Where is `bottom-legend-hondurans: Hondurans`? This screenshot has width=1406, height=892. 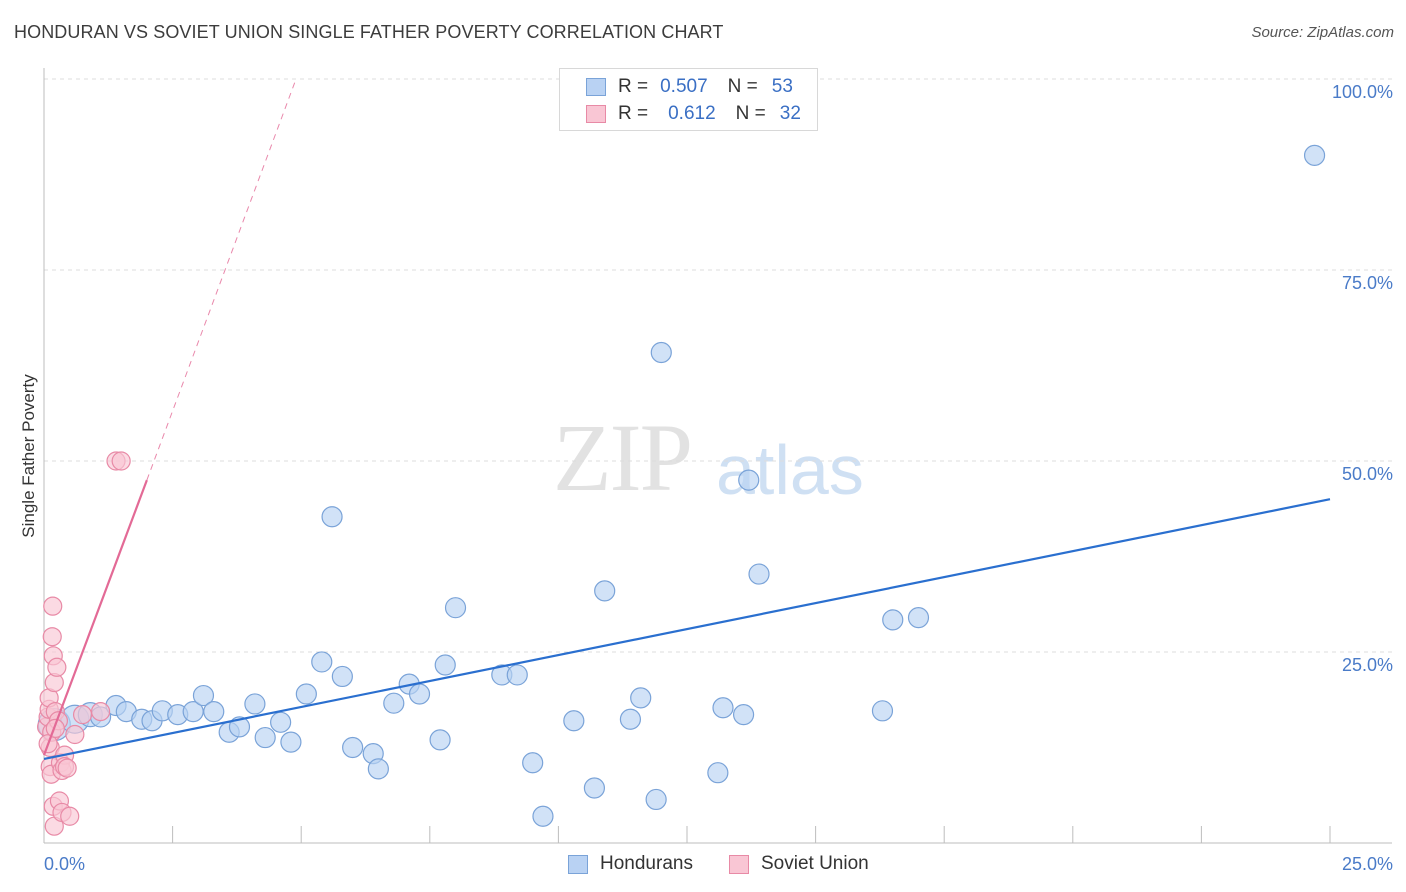 bottom-legend-hondurans: Hondurans is located at coordinates (630, 864).